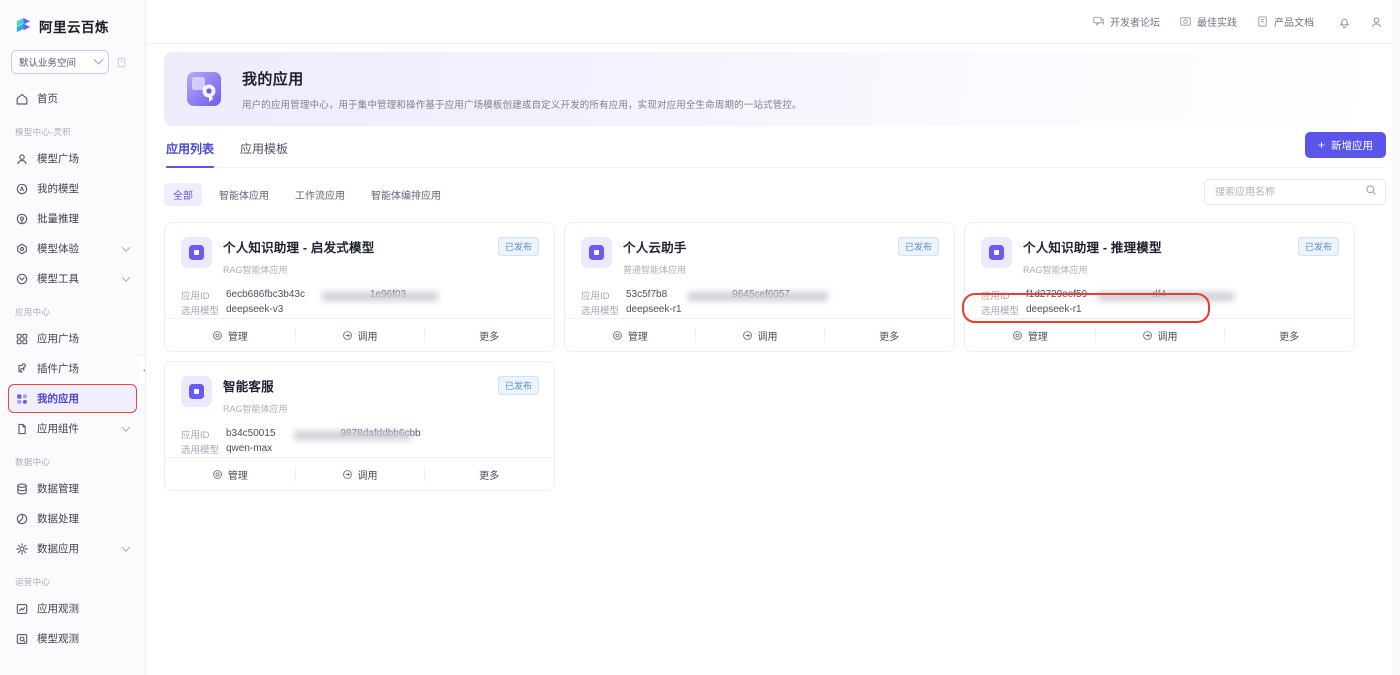 The image size is (1400, 675). I want to click on sidebar-item-model-square: 模型广场, so click(72, 158).